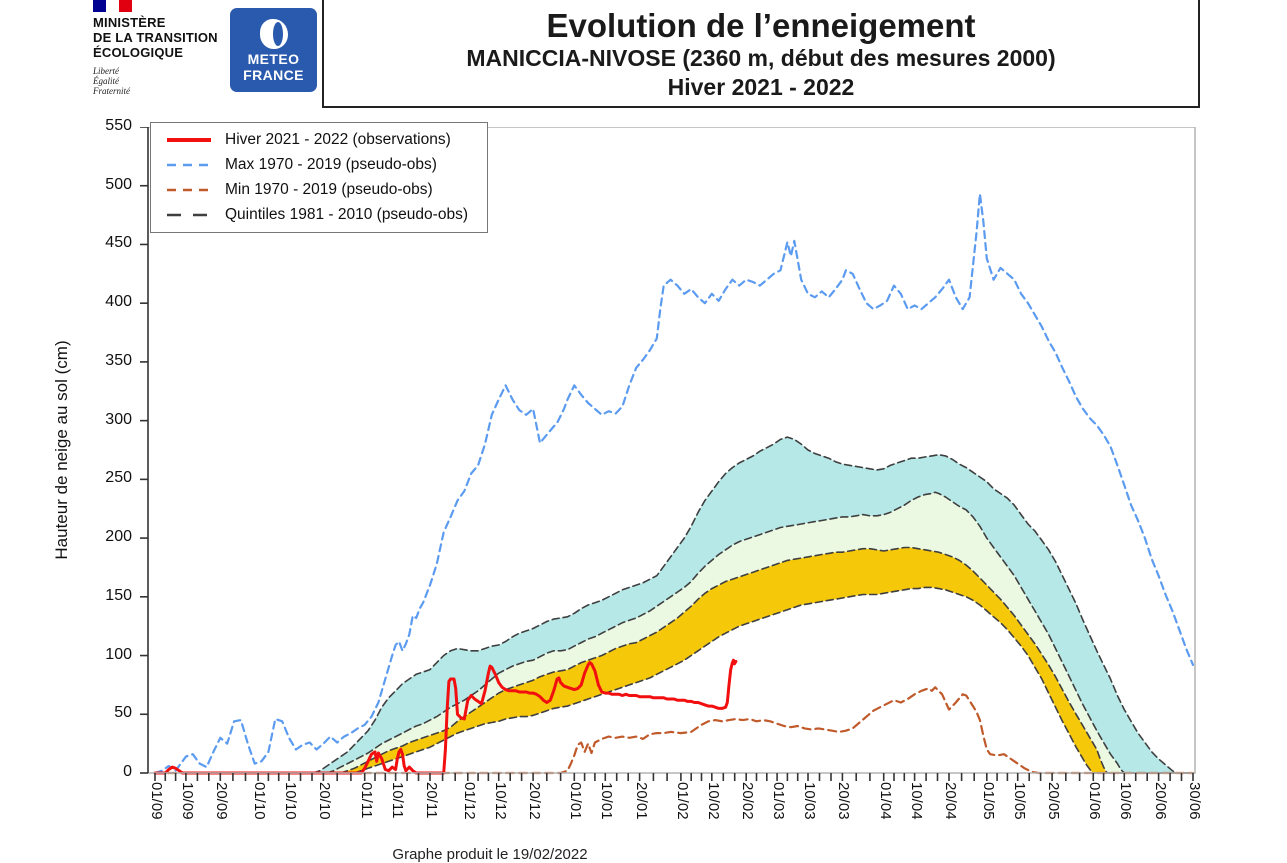  What do you see at coordinates (274, 34) in the screenshot?
I see `meteo-france-icon` at bounding box center [274, 34].